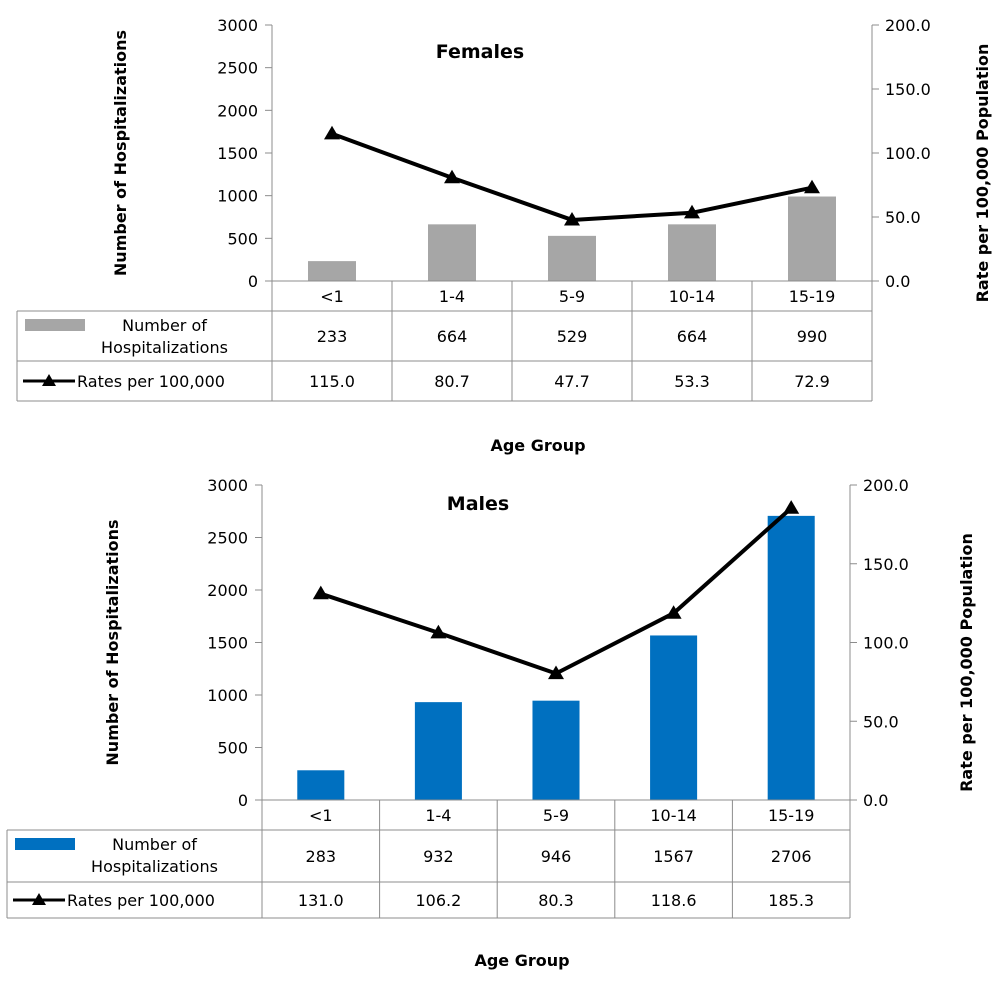  Describe the element at coordinates (812, 381) in the screenshot. I see `rate-value-cell: 72.9` at that location.